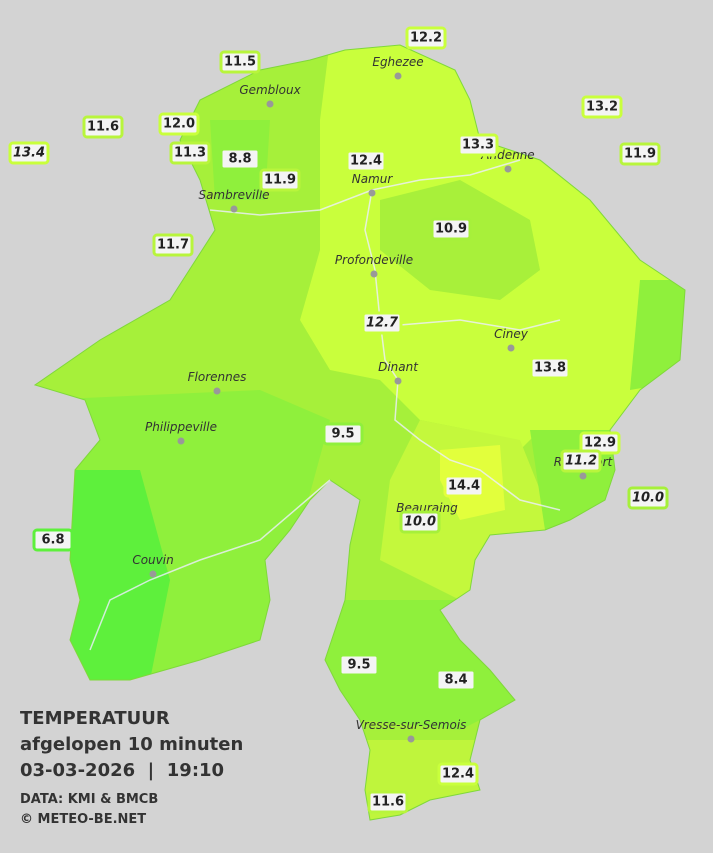 The image size is (713, 853). Describe the element at coordinates (217, 377) in the screenshot. I see `city-label: Florennes` at that location.